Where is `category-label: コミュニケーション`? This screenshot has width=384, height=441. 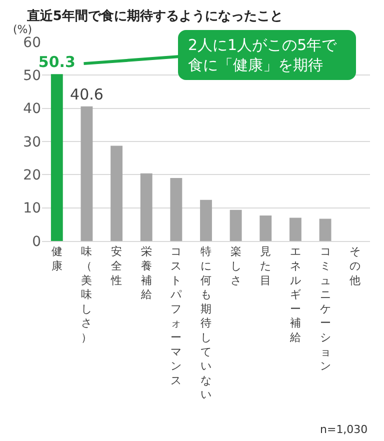 category-label: コミュニケーション is located at coordinates (325, 309).